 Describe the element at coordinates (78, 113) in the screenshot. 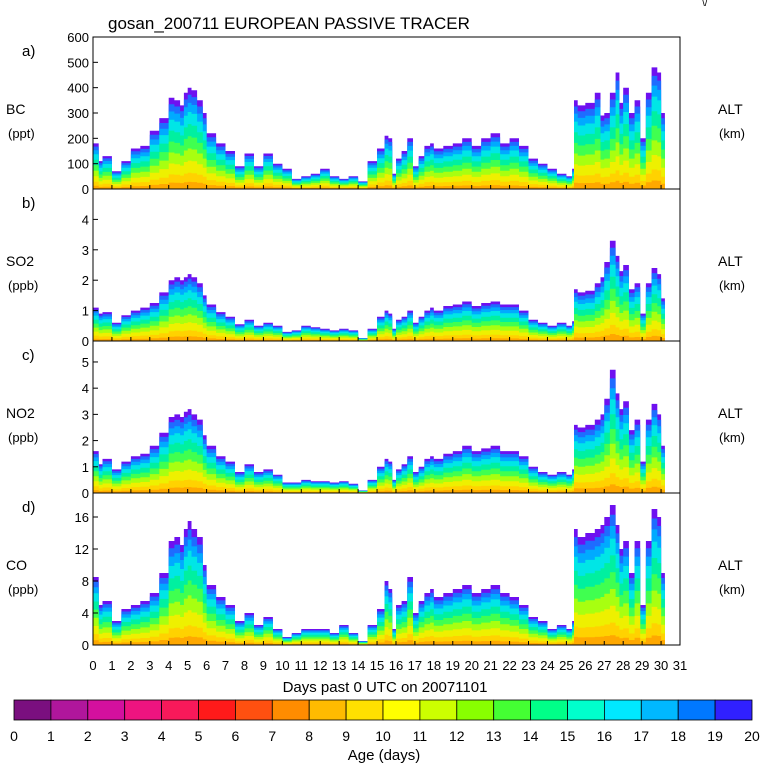

I see `y-tick-label: 300` at that location.